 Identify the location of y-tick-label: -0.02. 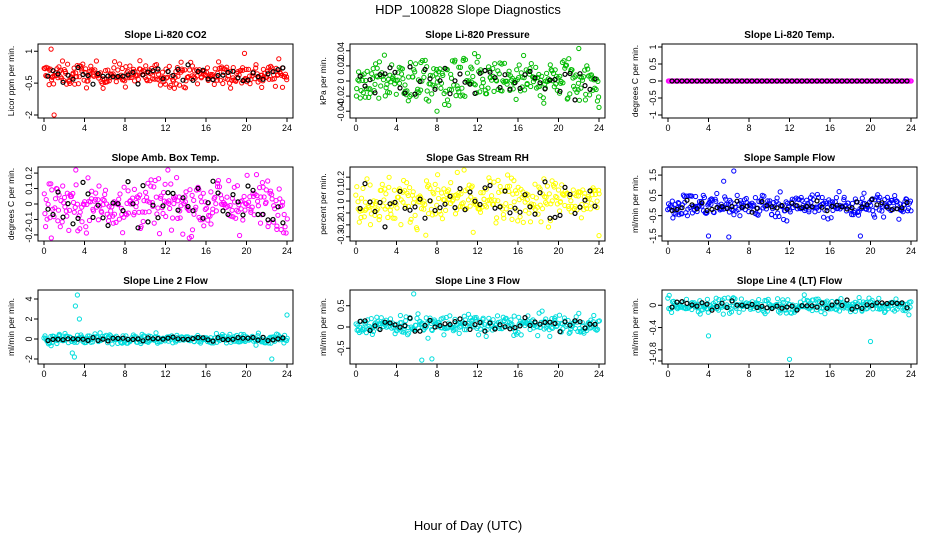
(341, 96).